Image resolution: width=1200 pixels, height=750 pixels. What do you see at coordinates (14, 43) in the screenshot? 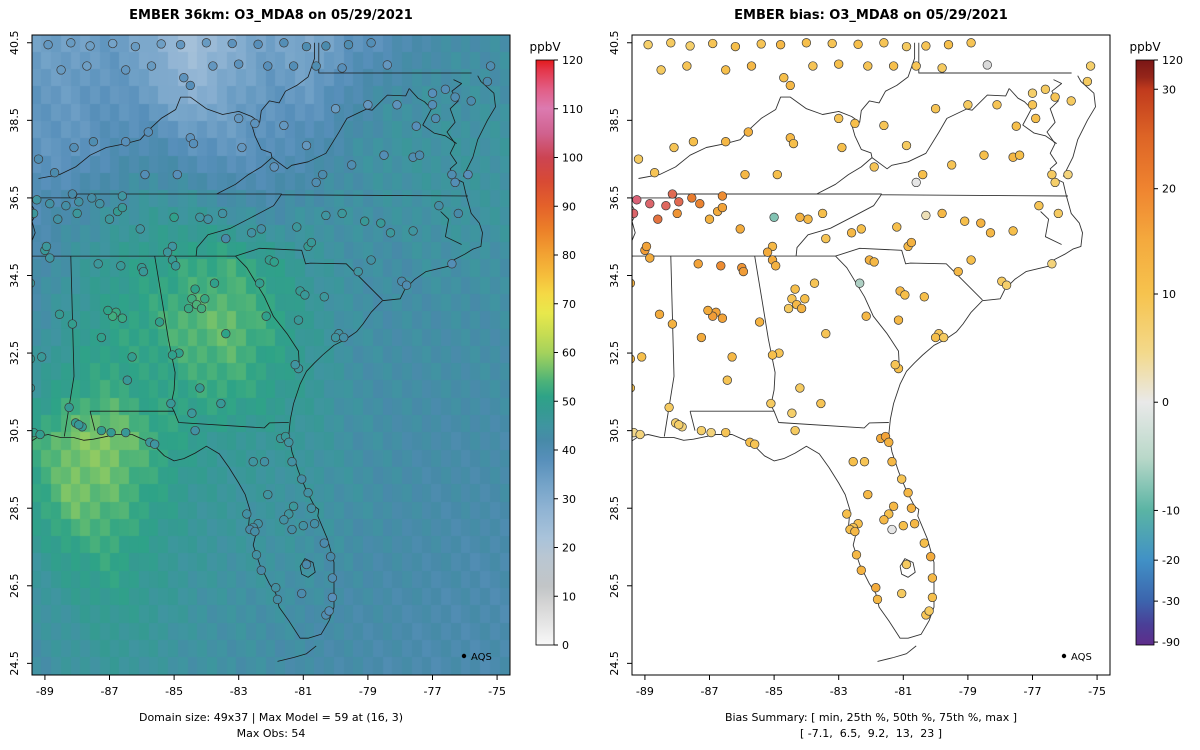
I see `y-tick-label: 40.5` at bounding box center [14, 43].